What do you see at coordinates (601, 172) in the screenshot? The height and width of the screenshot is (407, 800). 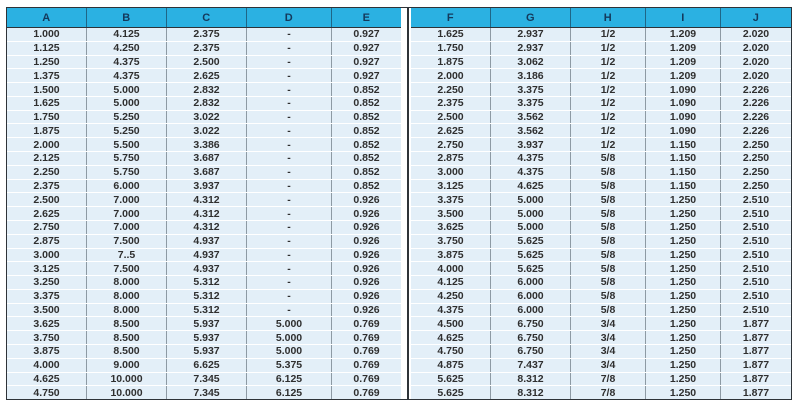 I see `table-row: 3.000 4.375 5/8 1.150 2.250` at bounding box center [601, 172].